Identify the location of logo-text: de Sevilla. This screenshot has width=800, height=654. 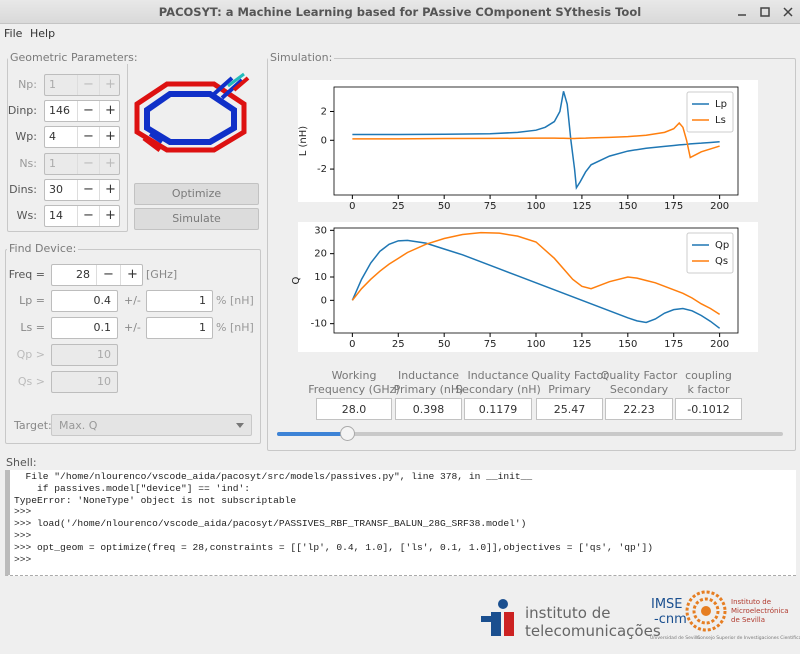
(748, 620).